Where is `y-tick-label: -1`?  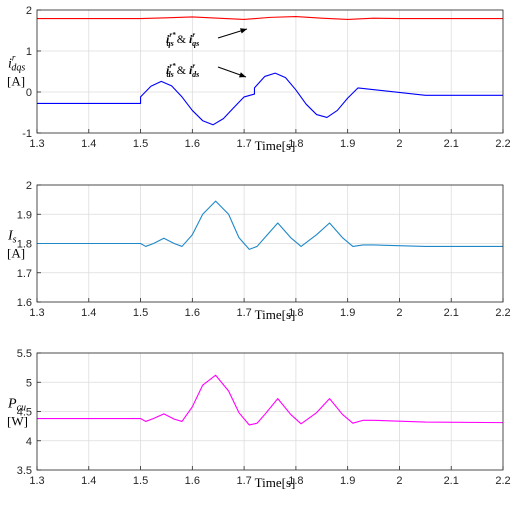
y-tick-label: -1 is located at coordinates (27, 134).